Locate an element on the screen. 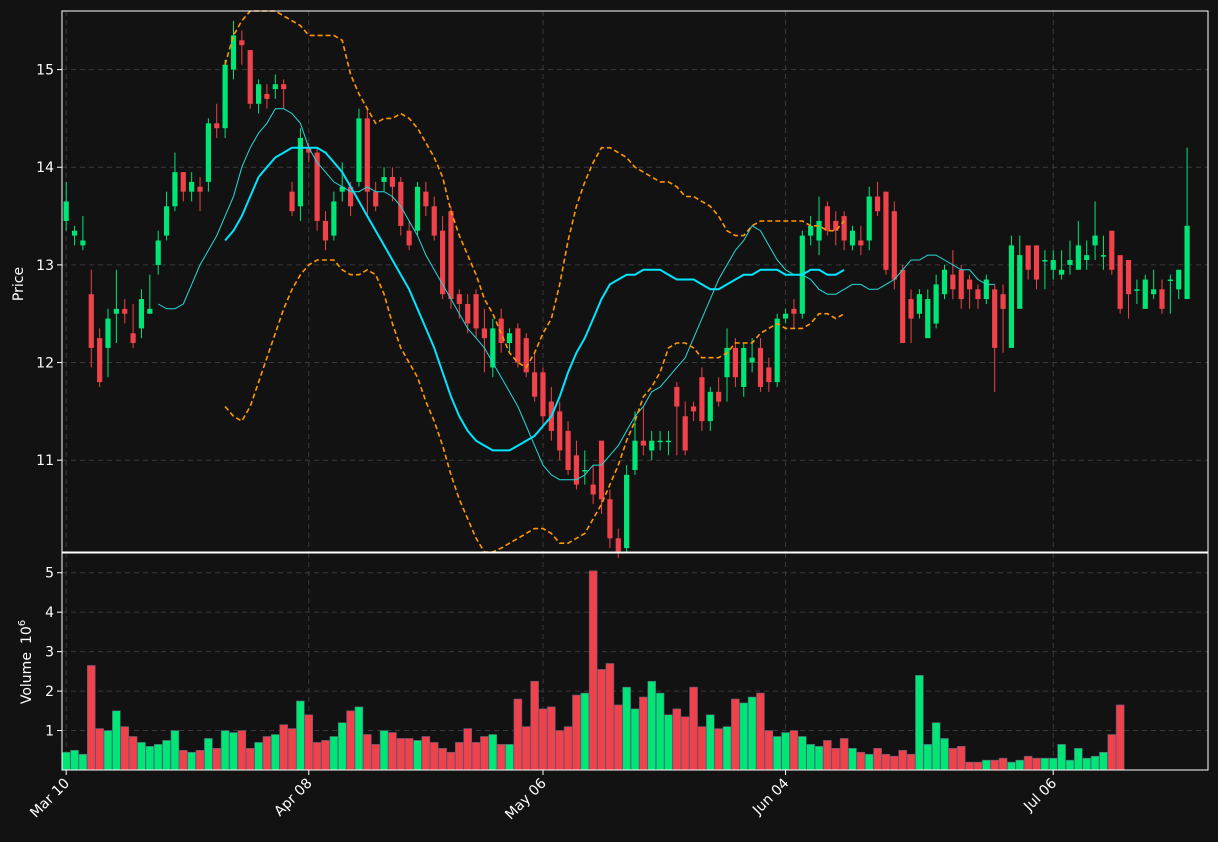 Image resolution: width=1218 pixels, height=842 pixels. volume-axis-label: Volume is located at coordinates (27, 678).